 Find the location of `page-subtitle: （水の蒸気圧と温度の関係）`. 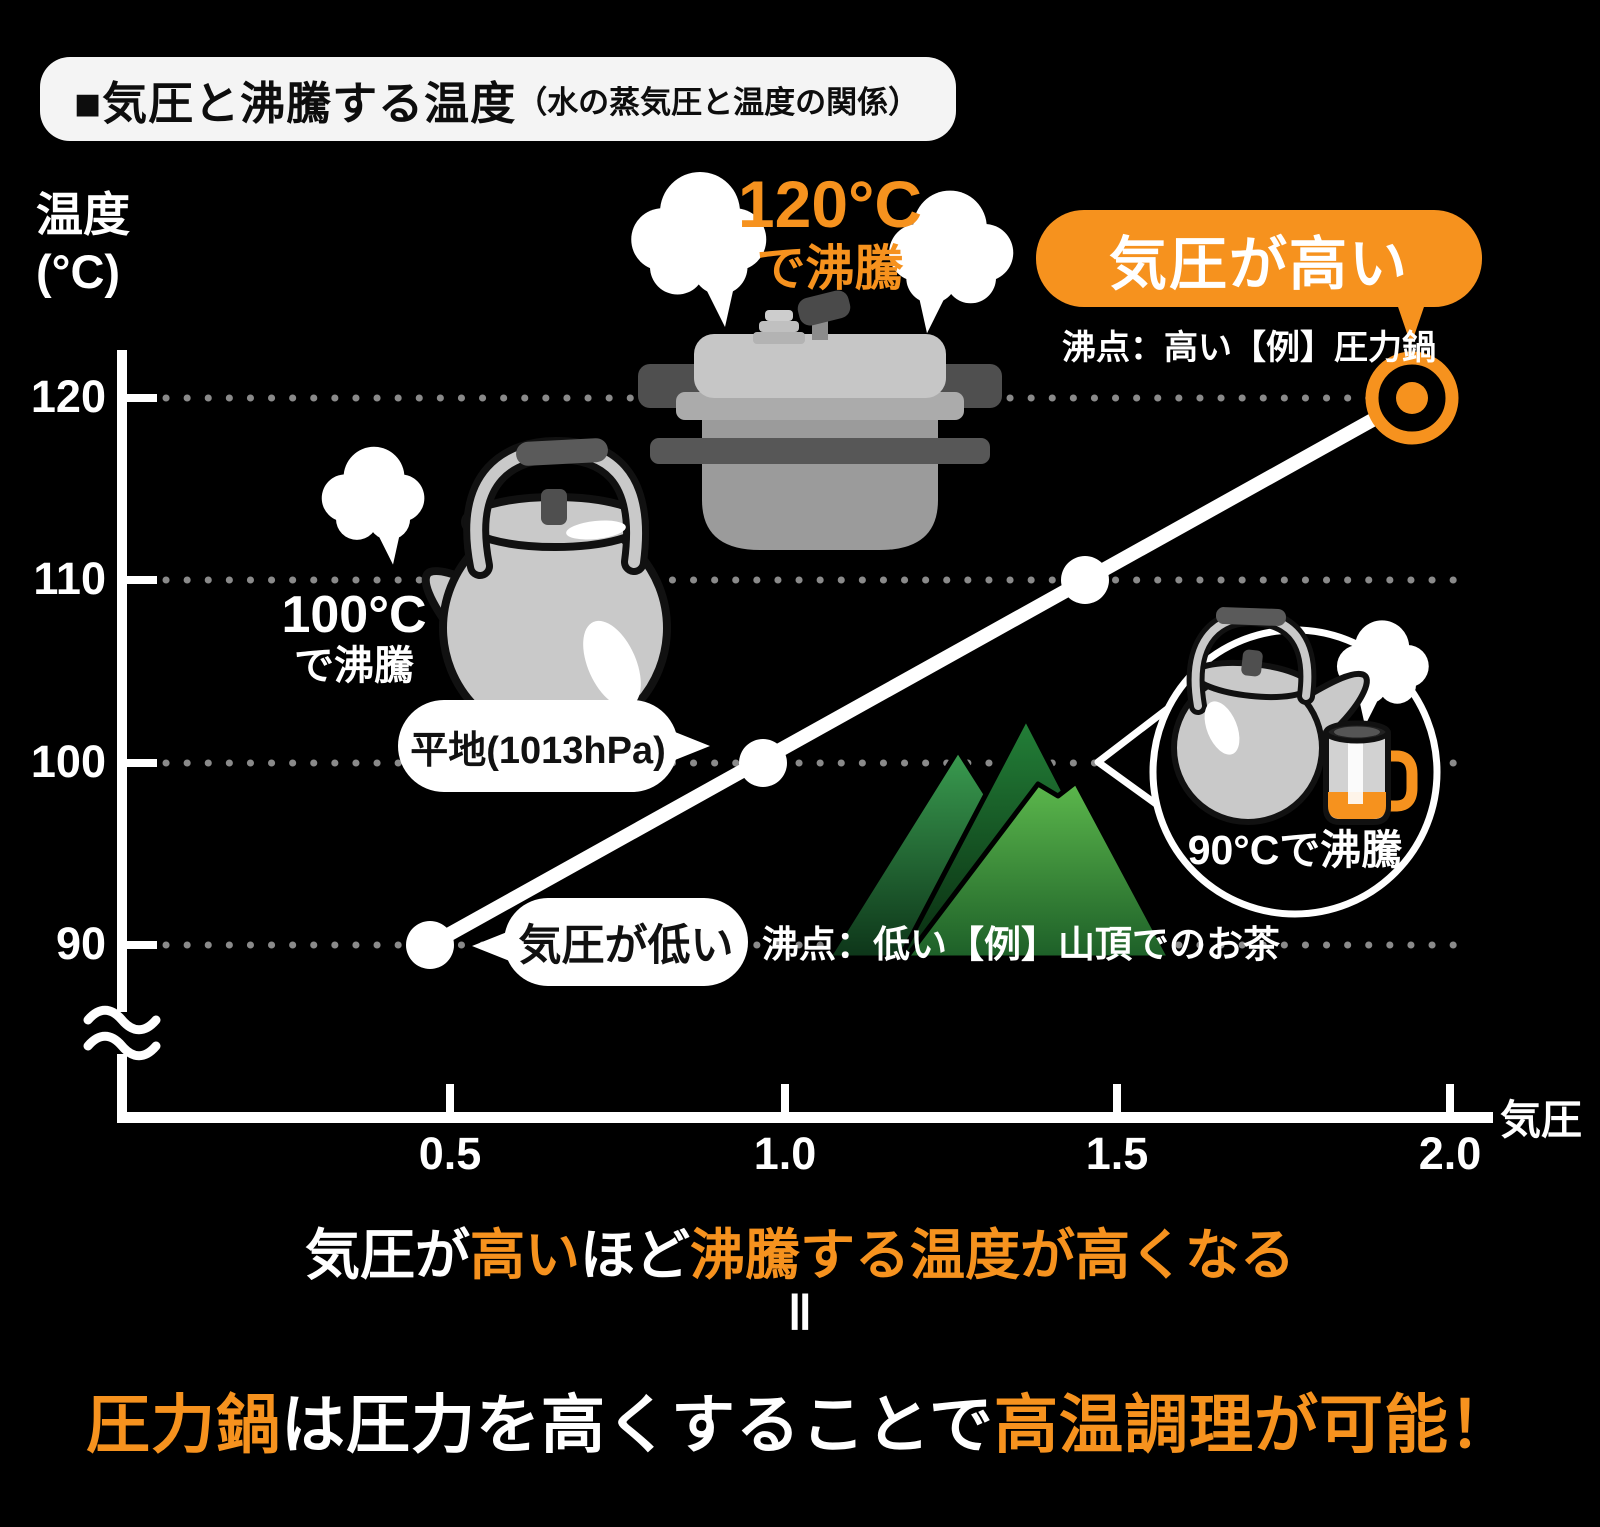

page-subtitle: （水の蒸気圧と温度の関係） is located at coordinates (718, 102).